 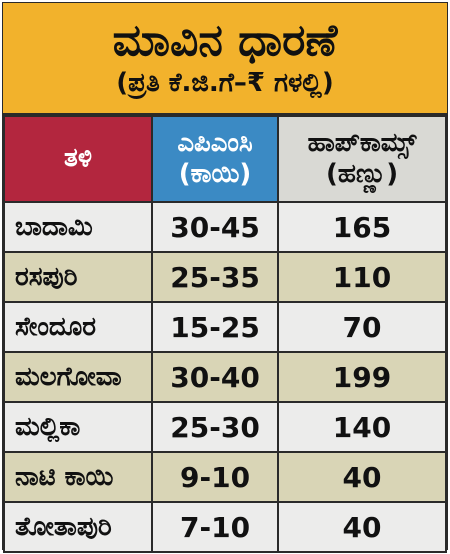 I want to click on table-row: ರಸಪುರಿ 25-35 110, so click(x=224, y=277).